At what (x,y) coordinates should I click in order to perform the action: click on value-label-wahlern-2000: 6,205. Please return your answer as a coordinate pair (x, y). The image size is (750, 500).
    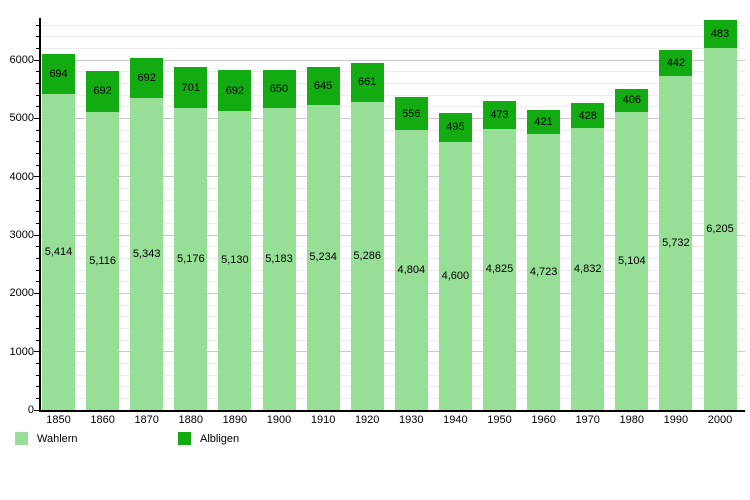
    Looking at the image, I should click on (720, 229).